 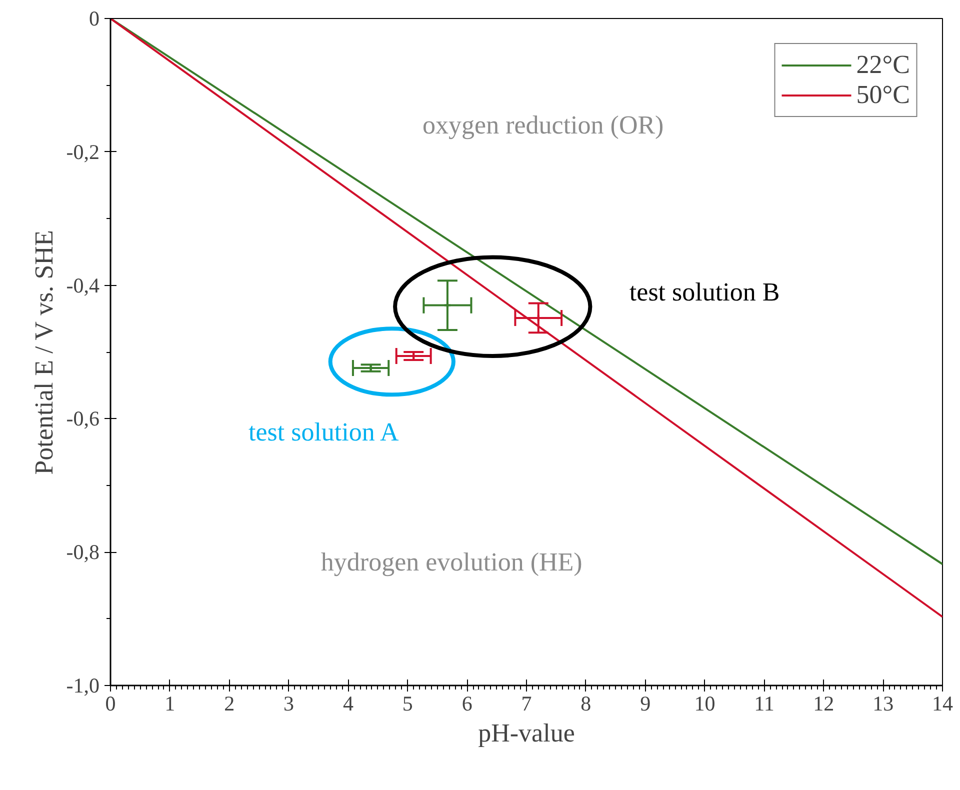 What do you see at coordinates (323, 432) in the screenshot?
I see `annotation: test solution A` at bounding box center [323, 432].